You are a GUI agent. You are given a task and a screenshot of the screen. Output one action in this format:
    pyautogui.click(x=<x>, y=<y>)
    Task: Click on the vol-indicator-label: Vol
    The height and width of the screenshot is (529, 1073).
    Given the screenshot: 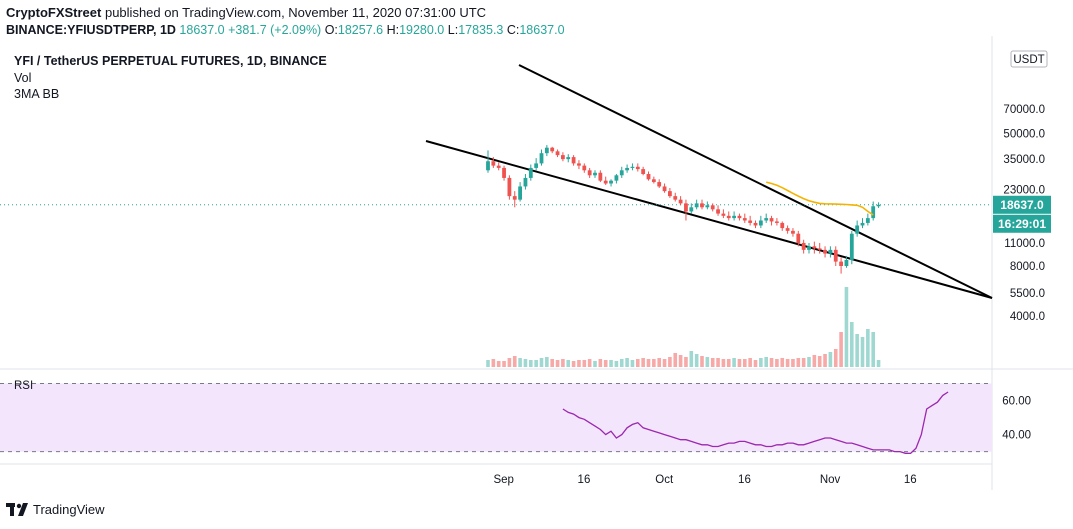 What is the action you would take?
    pyautogui.click(x=23, y=77)
    